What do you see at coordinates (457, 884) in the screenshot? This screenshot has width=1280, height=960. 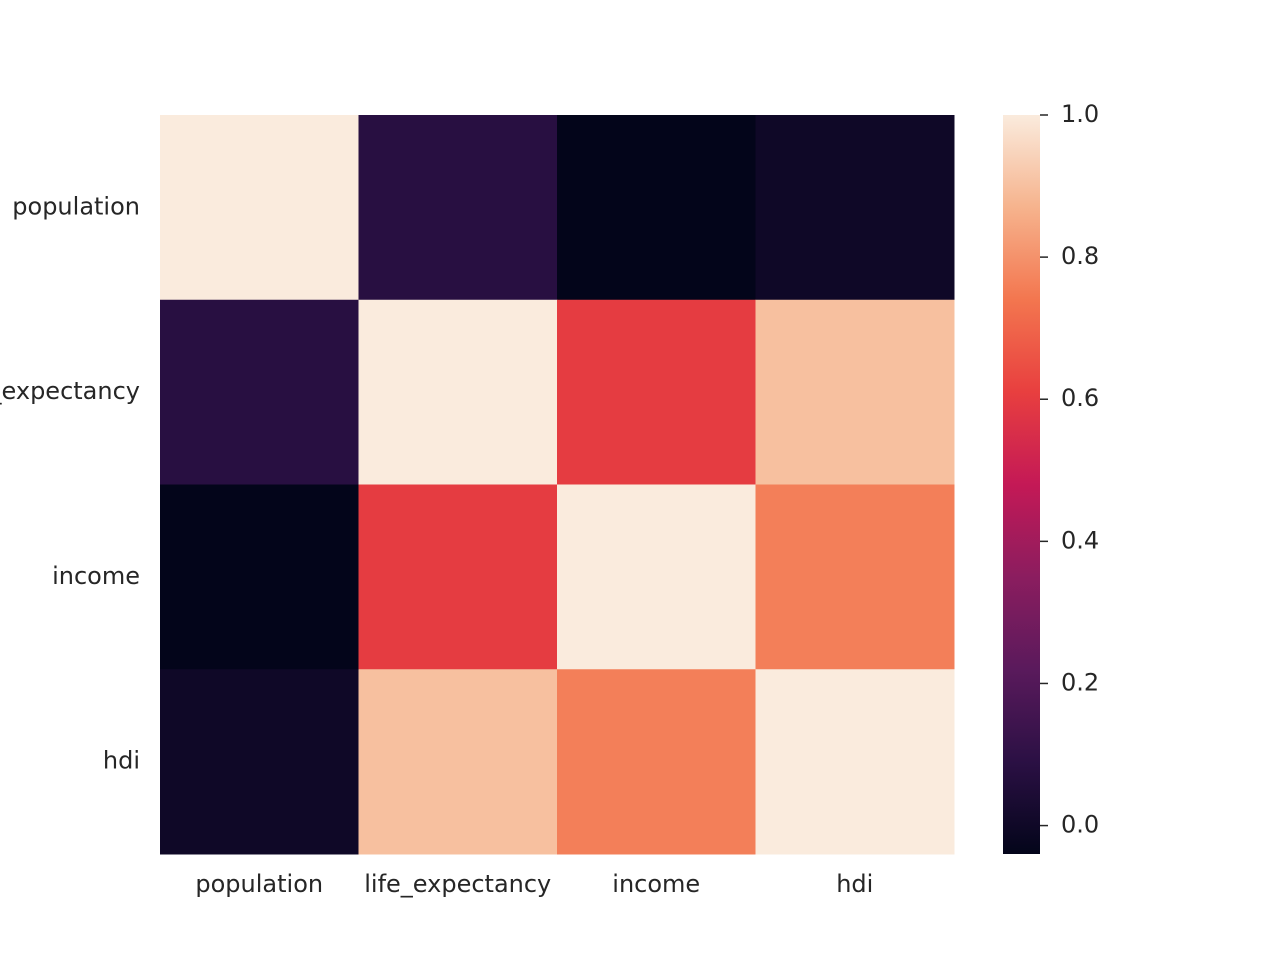 I see `x-tick-label: life_expectancy` at bounding box center [457, 884].